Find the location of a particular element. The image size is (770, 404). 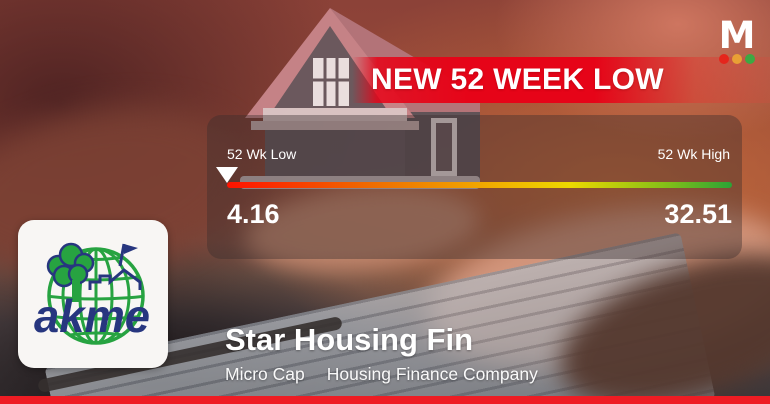

logo-dot-red is located at coordinates (724, 59).